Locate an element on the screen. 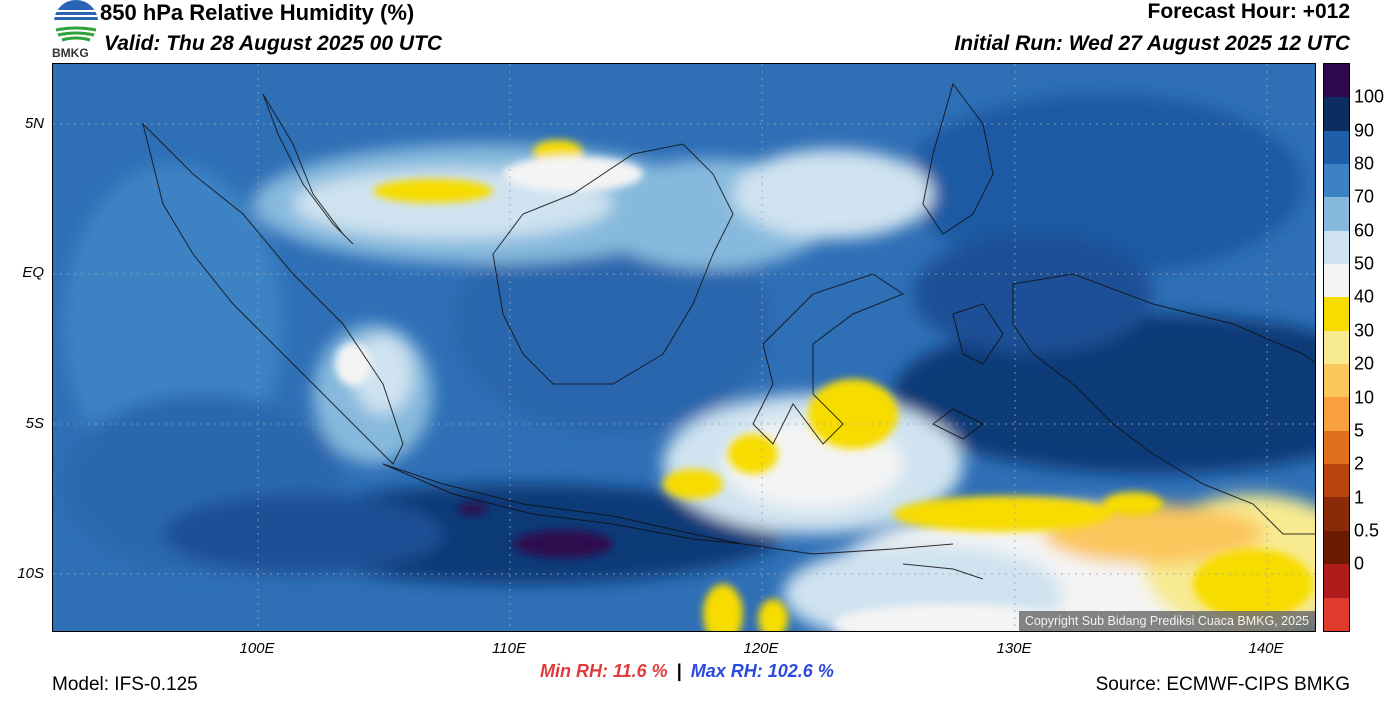 The width and height of the screenshot is (1400, 709). max-rh: Max RH: 102.6 % is located at coordinates (762, 671).